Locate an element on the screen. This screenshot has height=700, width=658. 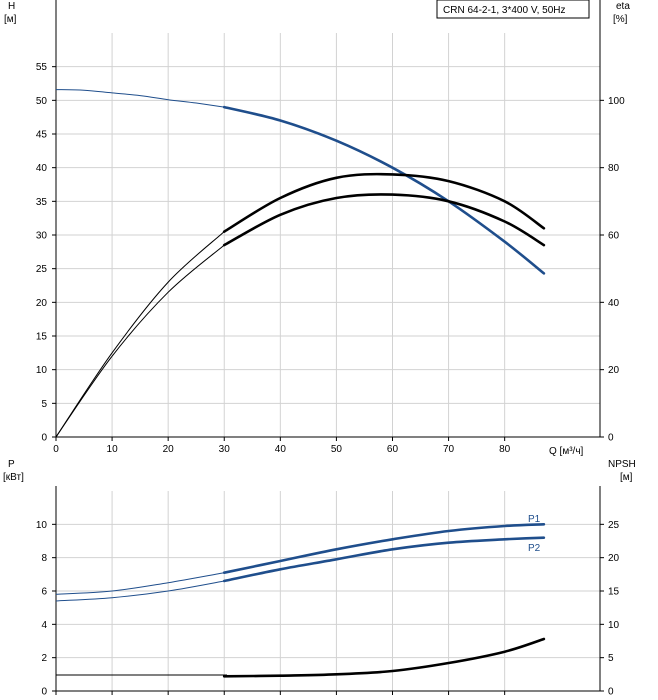
right-tick-label: 25 is located at coordinates (614, 525).